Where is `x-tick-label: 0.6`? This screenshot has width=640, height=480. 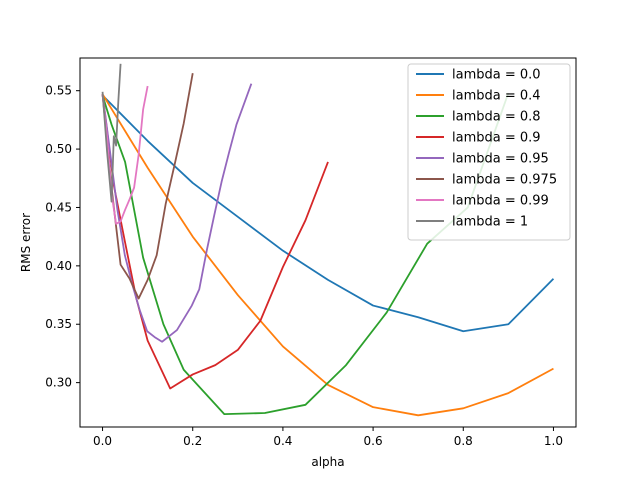 x-tick-label: 0.6 is located at coordinates (373, 441).